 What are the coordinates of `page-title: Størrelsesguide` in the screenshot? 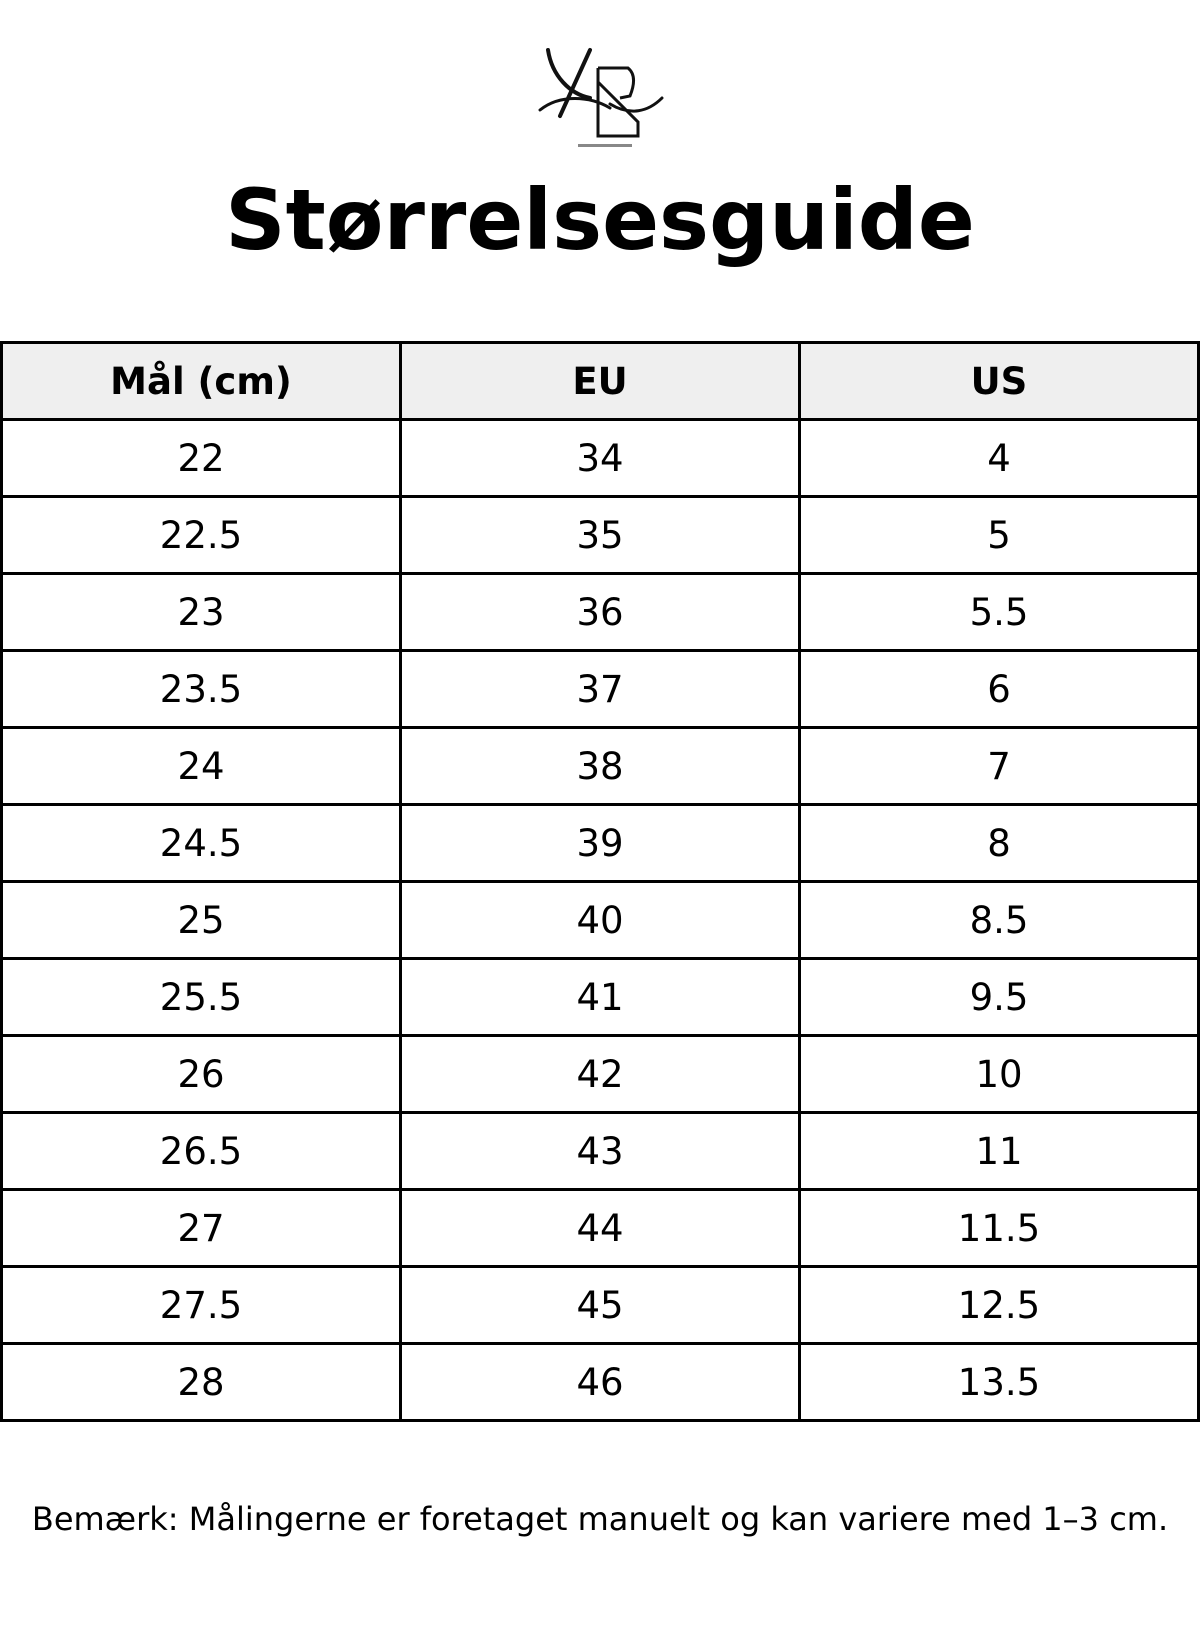 It's located at (600, 220).